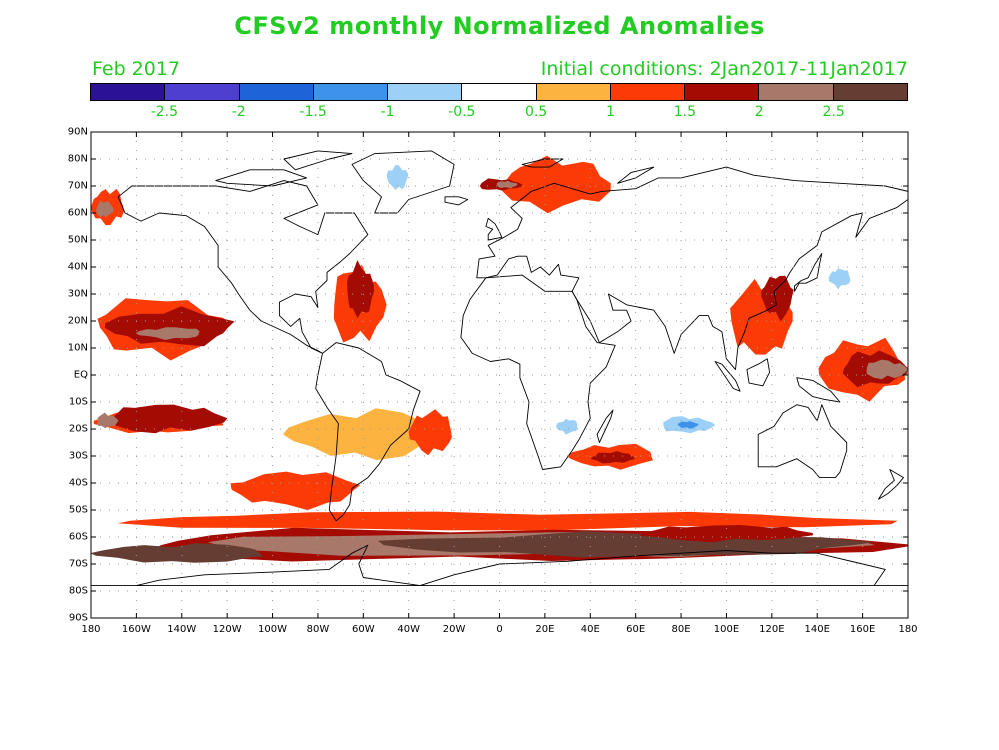 The height and width of the screenshot is (750, 999). Describe the element at coordinates (772, 629) in the screenshot. I see `lon-label: 120E` at that location.